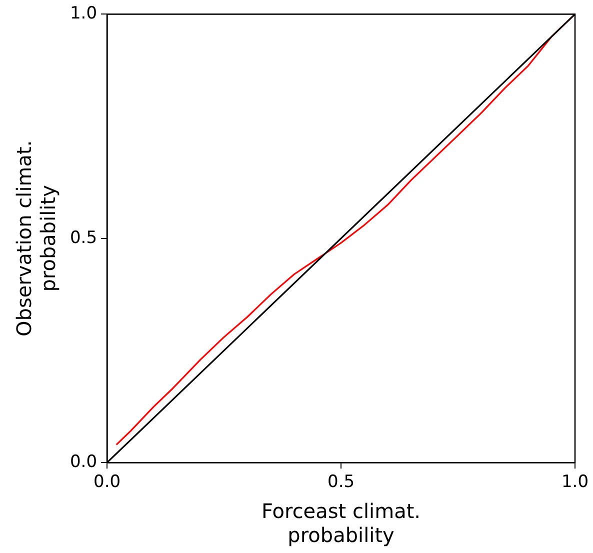 This screenshot has width=593, height=553. Describe the element at coordinates (36, 238) in the screenshot. I see `y-axis-title: Observation climat. probability` at that location.